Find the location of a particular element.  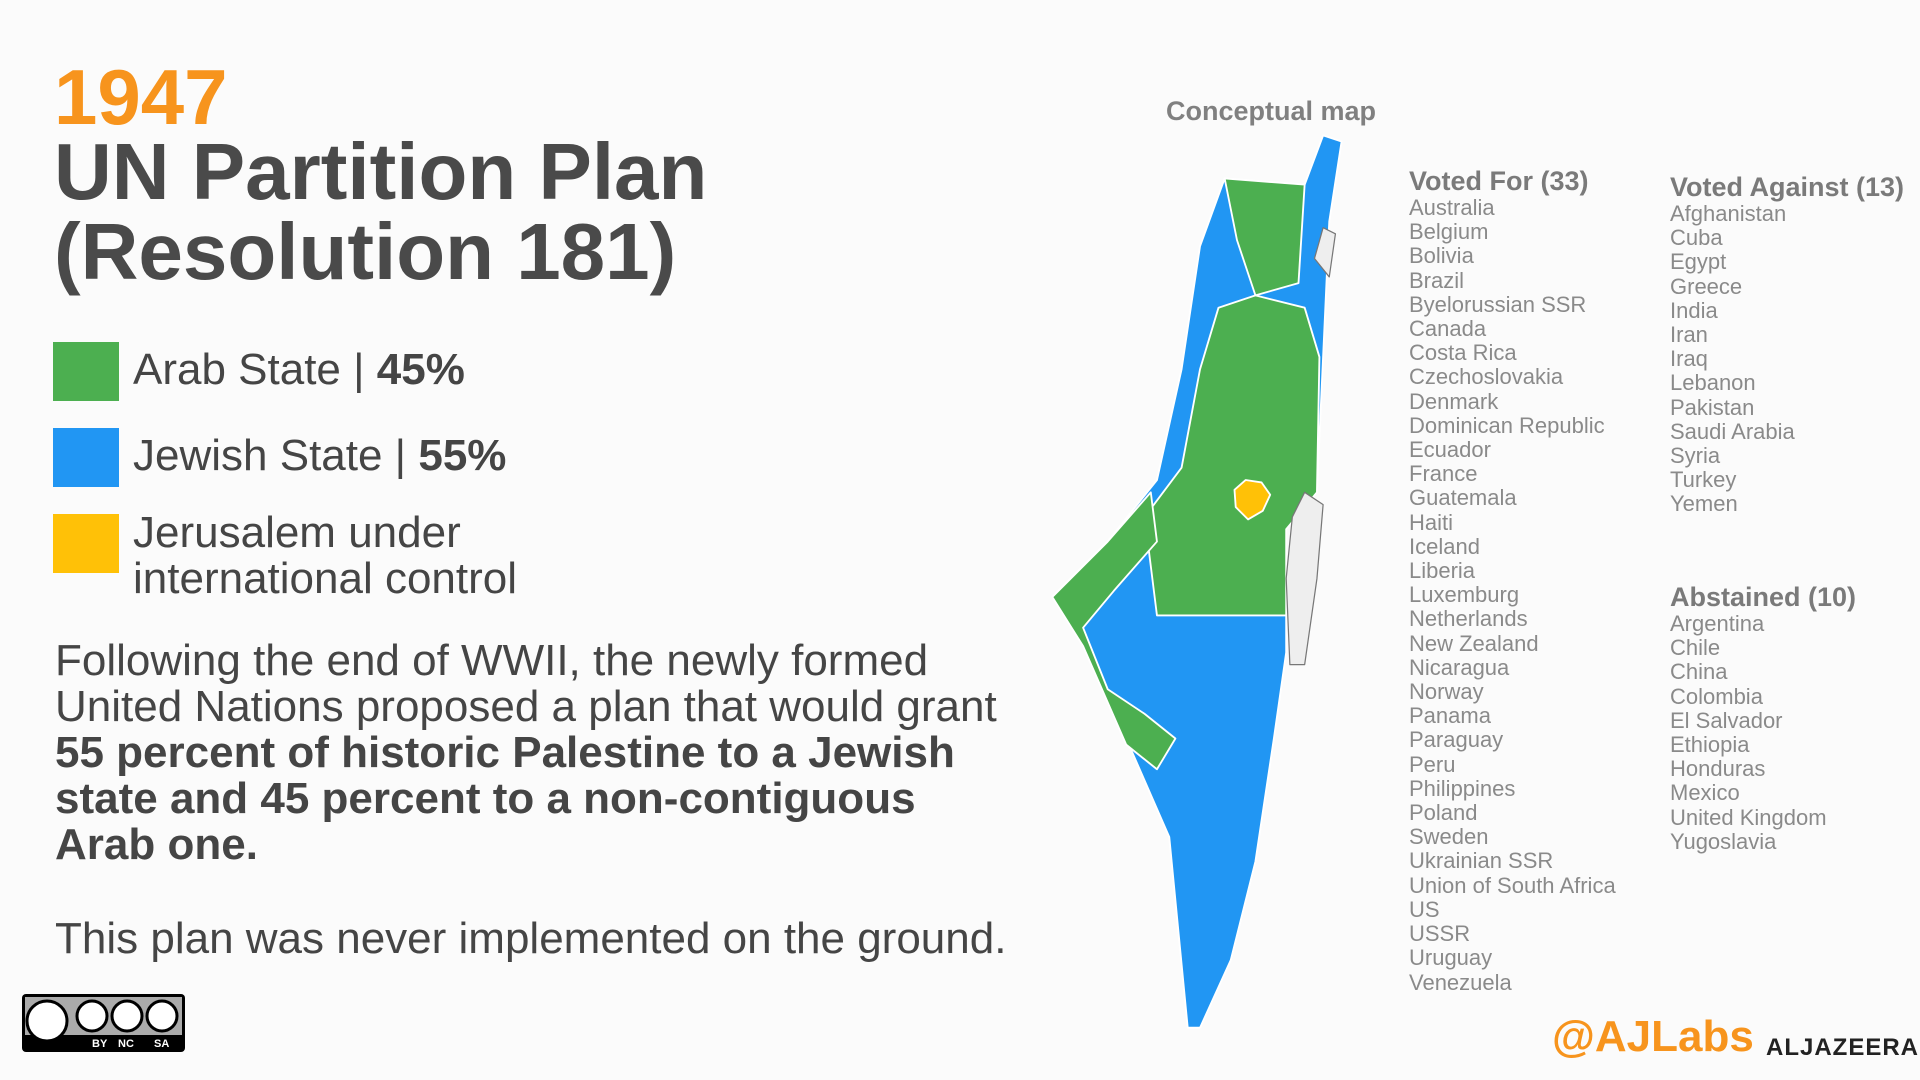

country: Luxemburg is located at coordinates (1464, 595).